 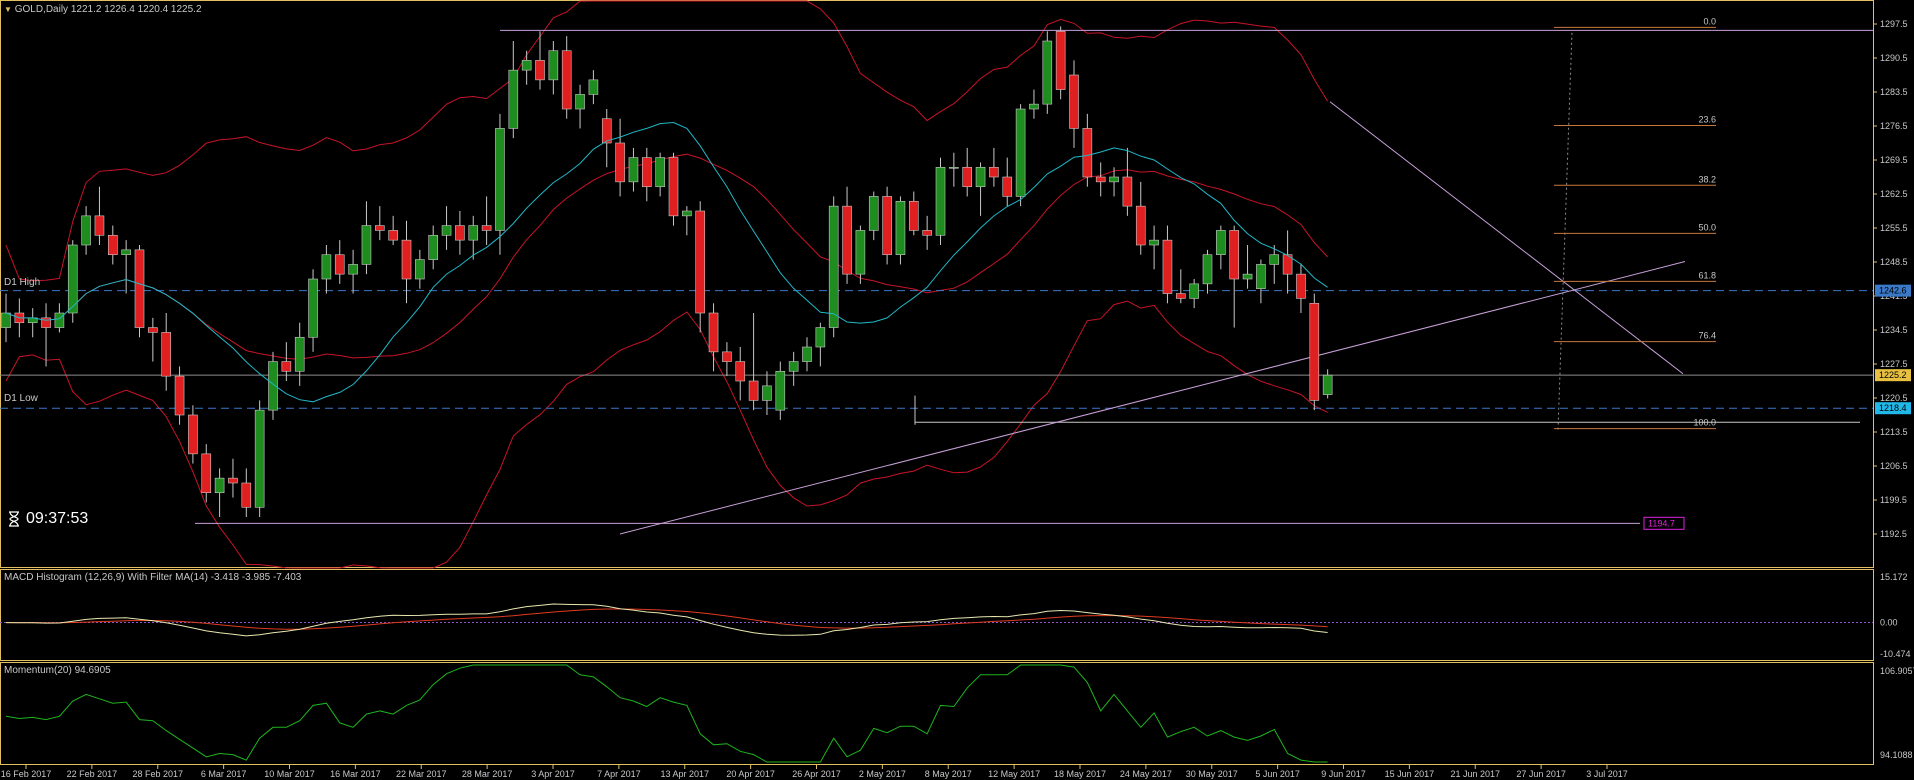 What do you see at coordinates (1506, 238) in the screenshot?
I see `falling-trendline` at bounding box center [1506, 238].